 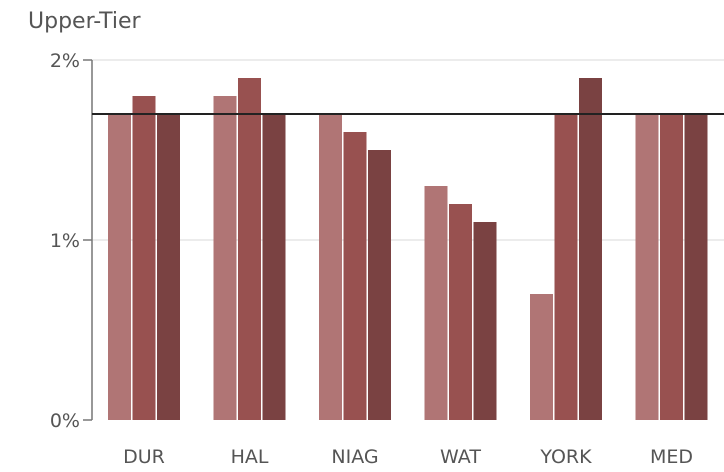 I want to click on x-category-label: HAL, so click(x=250, y=457).